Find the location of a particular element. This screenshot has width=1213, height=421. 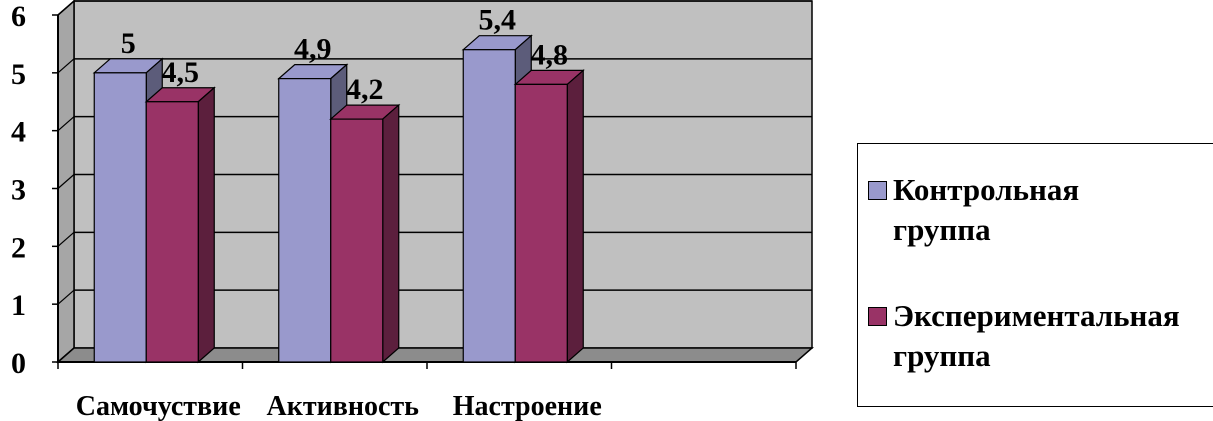

data-label: 5 is located at coordinates (128, 43).